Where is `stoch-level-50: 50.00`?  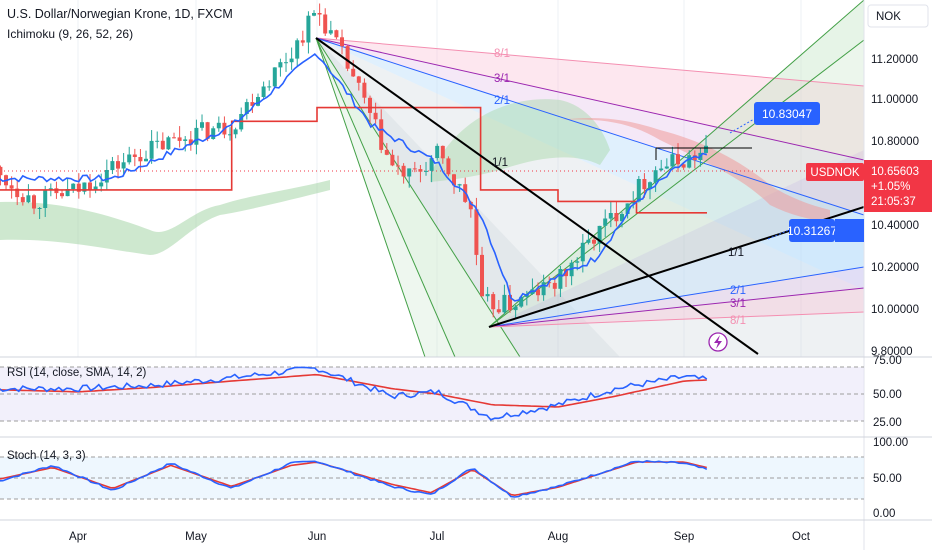 stoch-level-50: 50.00 is located at coordinates (887, 479).